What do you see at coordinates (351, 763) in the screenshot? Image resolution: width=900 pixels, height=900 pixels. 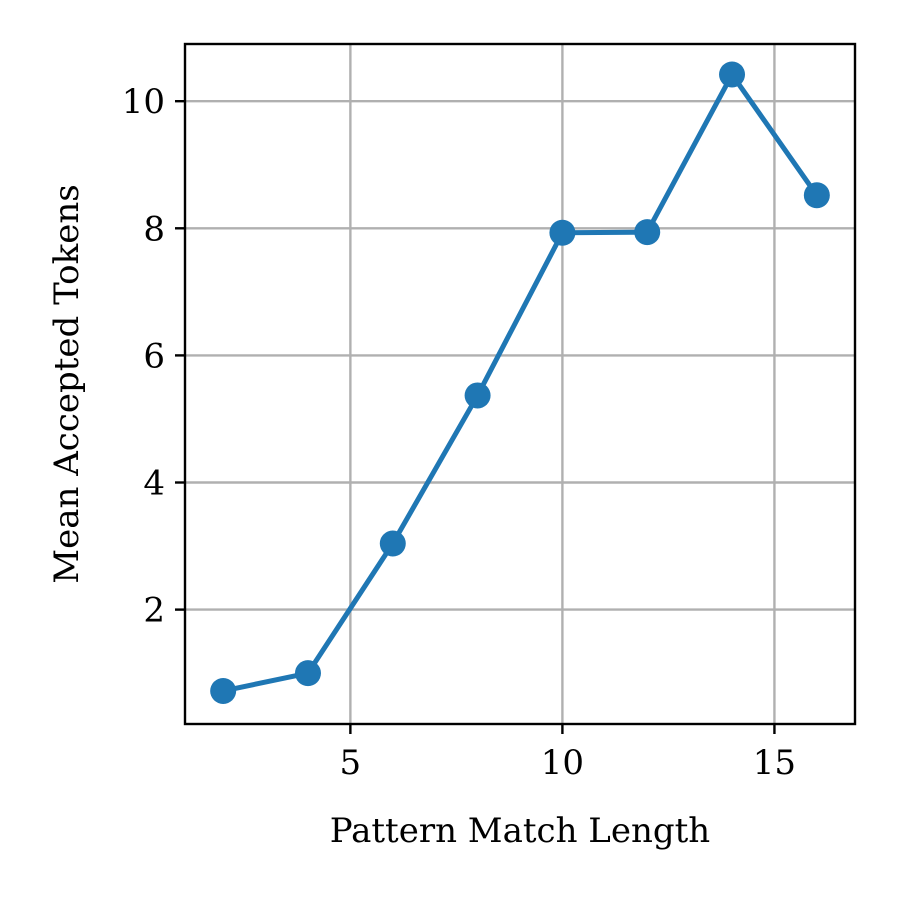 I see `x-tick-label: 5` at bounding box center [351, 763].